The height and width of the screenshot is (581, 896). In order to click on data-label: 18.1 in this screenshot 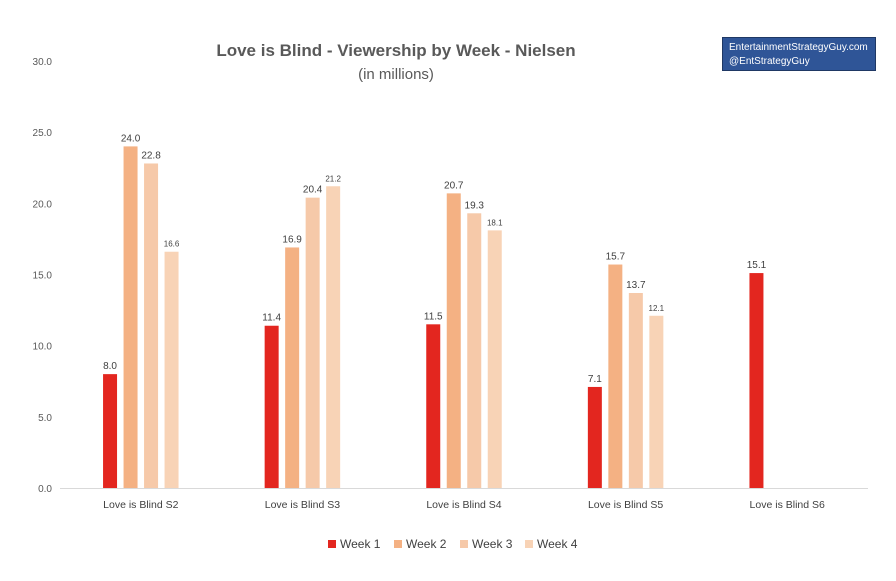, I will do `click(495, 222)`.